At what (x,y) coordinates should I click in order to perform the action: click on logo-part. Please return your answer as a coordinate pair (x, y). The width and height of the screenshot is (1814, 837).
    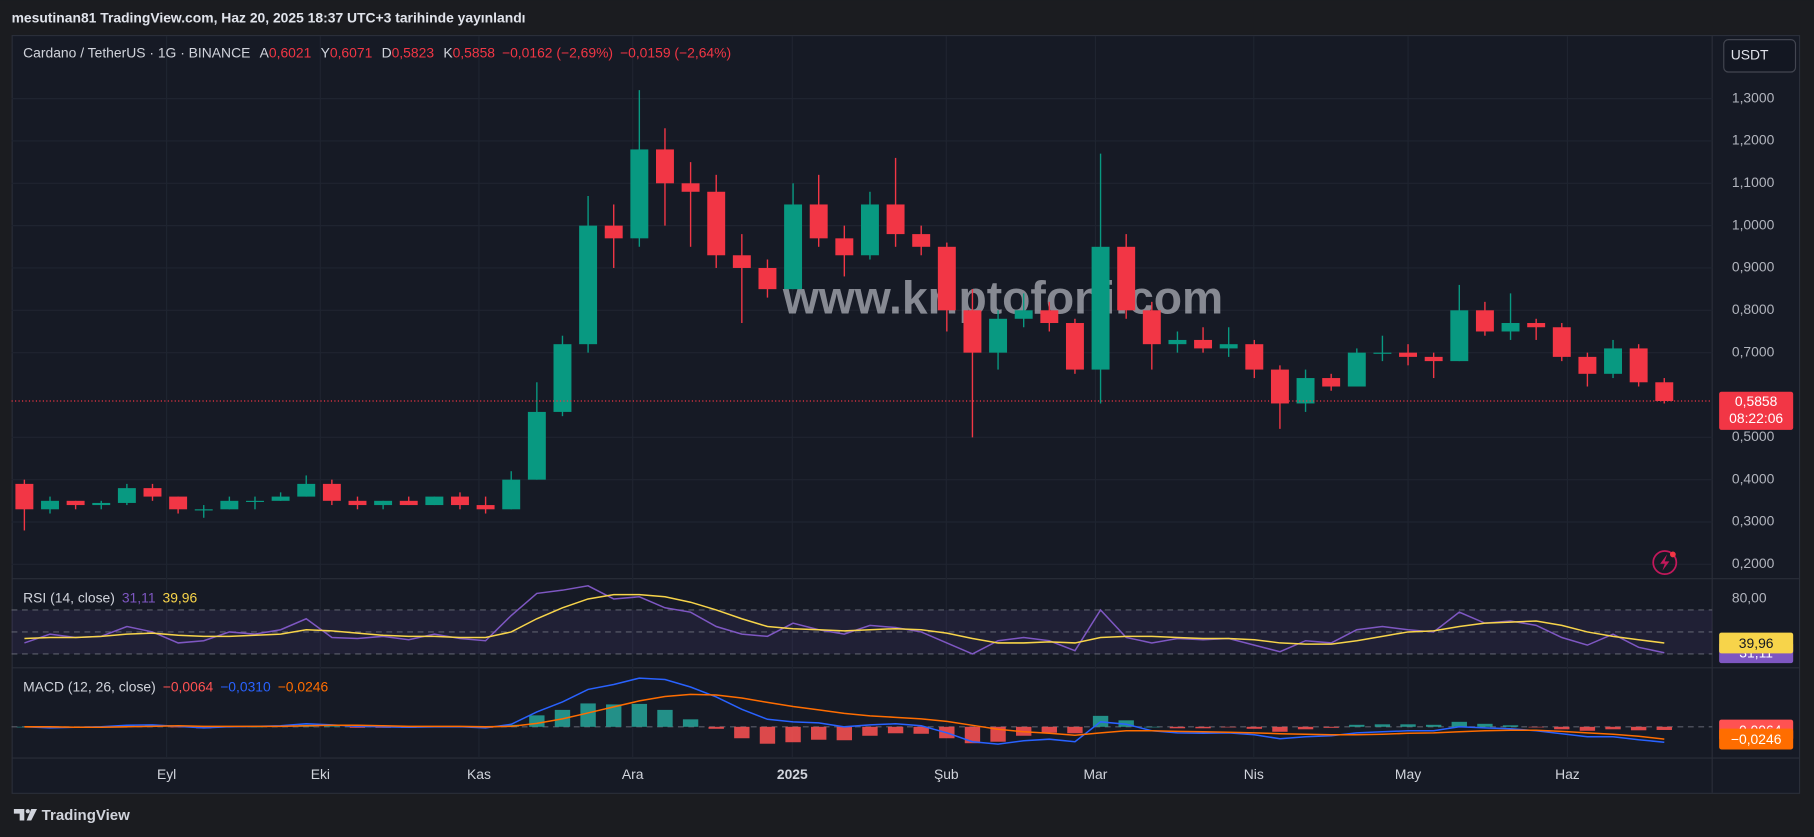
    Looking at the image, I should click on (19, 814).